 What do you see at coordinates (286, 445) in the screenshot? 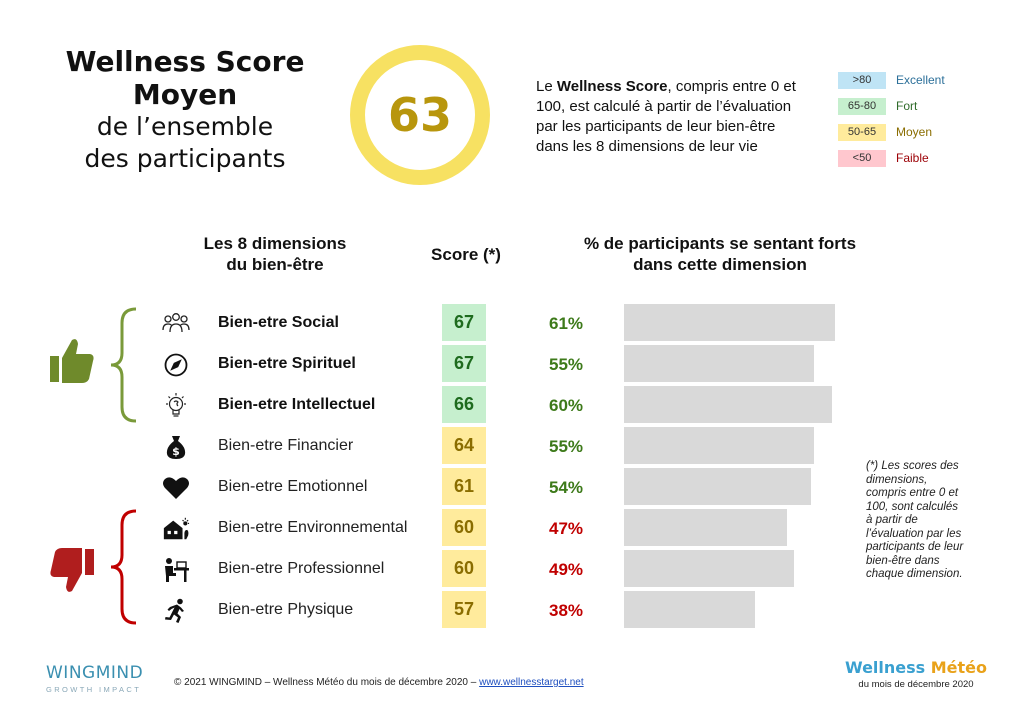
I see `dimension-name: Bien-etre Financier` at bounding box center [286, 445].